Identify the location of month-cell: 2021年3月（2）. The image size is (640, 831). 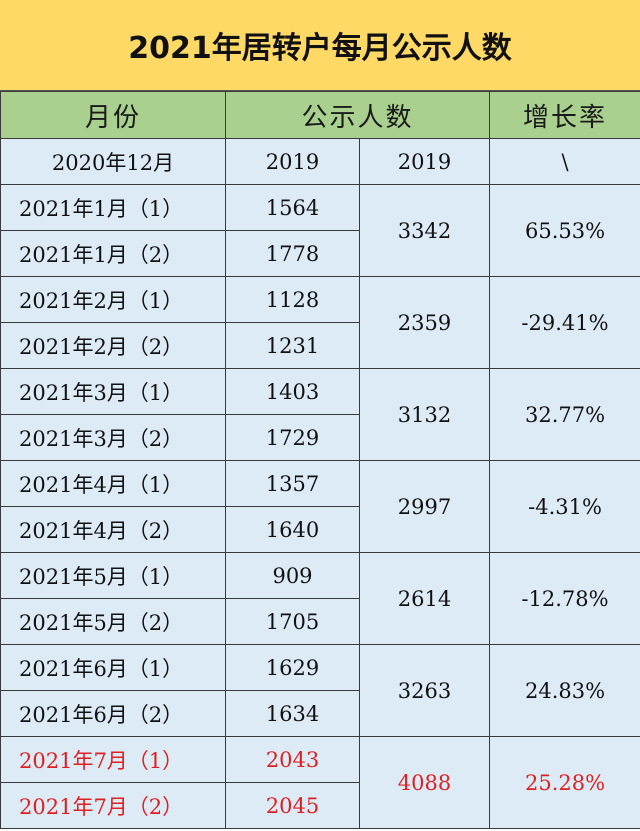
(113, 437).